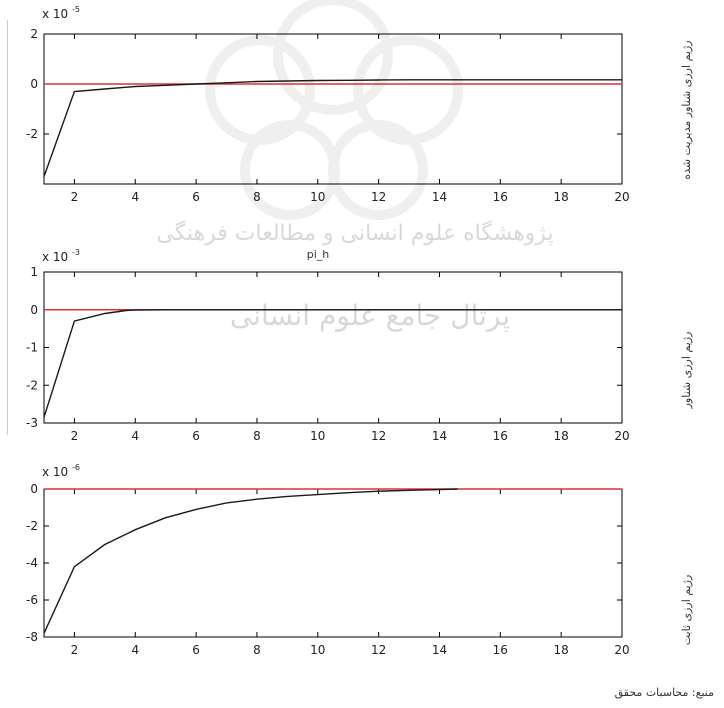 This screenshot has height=708, width=724. Describe the element at coordinates (318, 254) in the screenshot. I see `panel-title: pi_h` at that location.